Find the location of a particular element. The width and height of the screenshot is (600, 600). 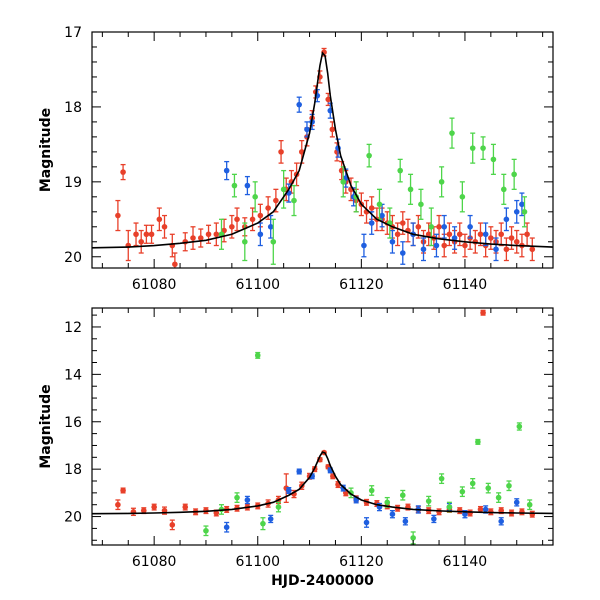

bottom-x-tick-label: 61100 is located at coordinates (257, 562).